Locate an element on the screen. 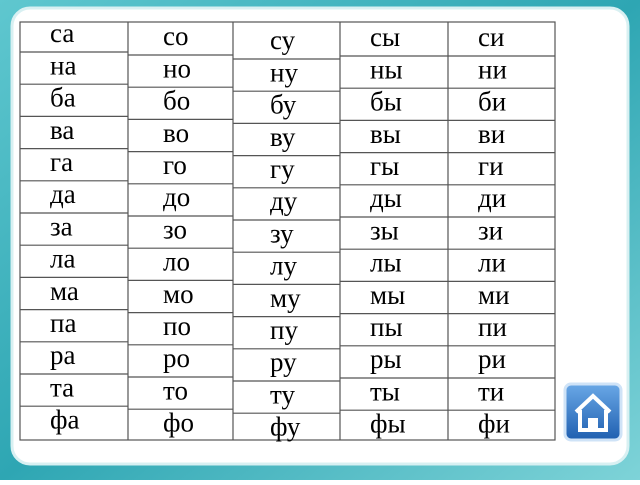 The image size is (640, 485). syllable: на is located at coordinates (63, 65).